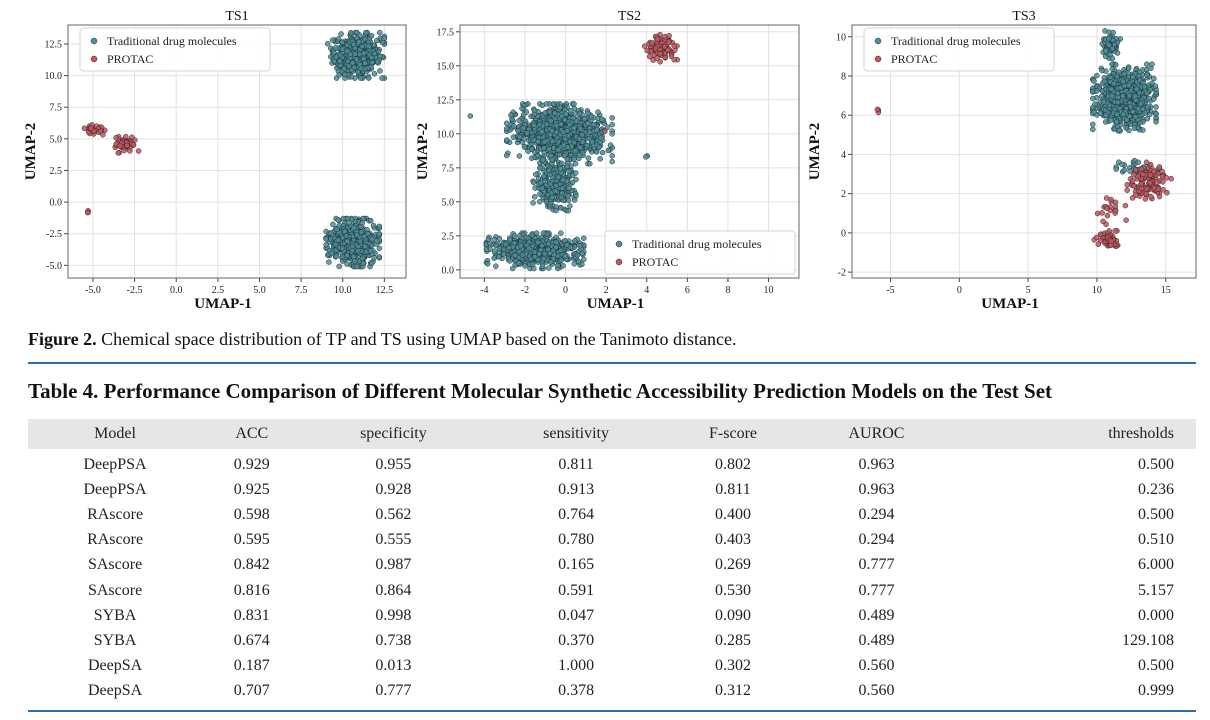 This screenshot has height=720, width=1210. I want to click on x-tick-label: 5.0, so click(259, 290).